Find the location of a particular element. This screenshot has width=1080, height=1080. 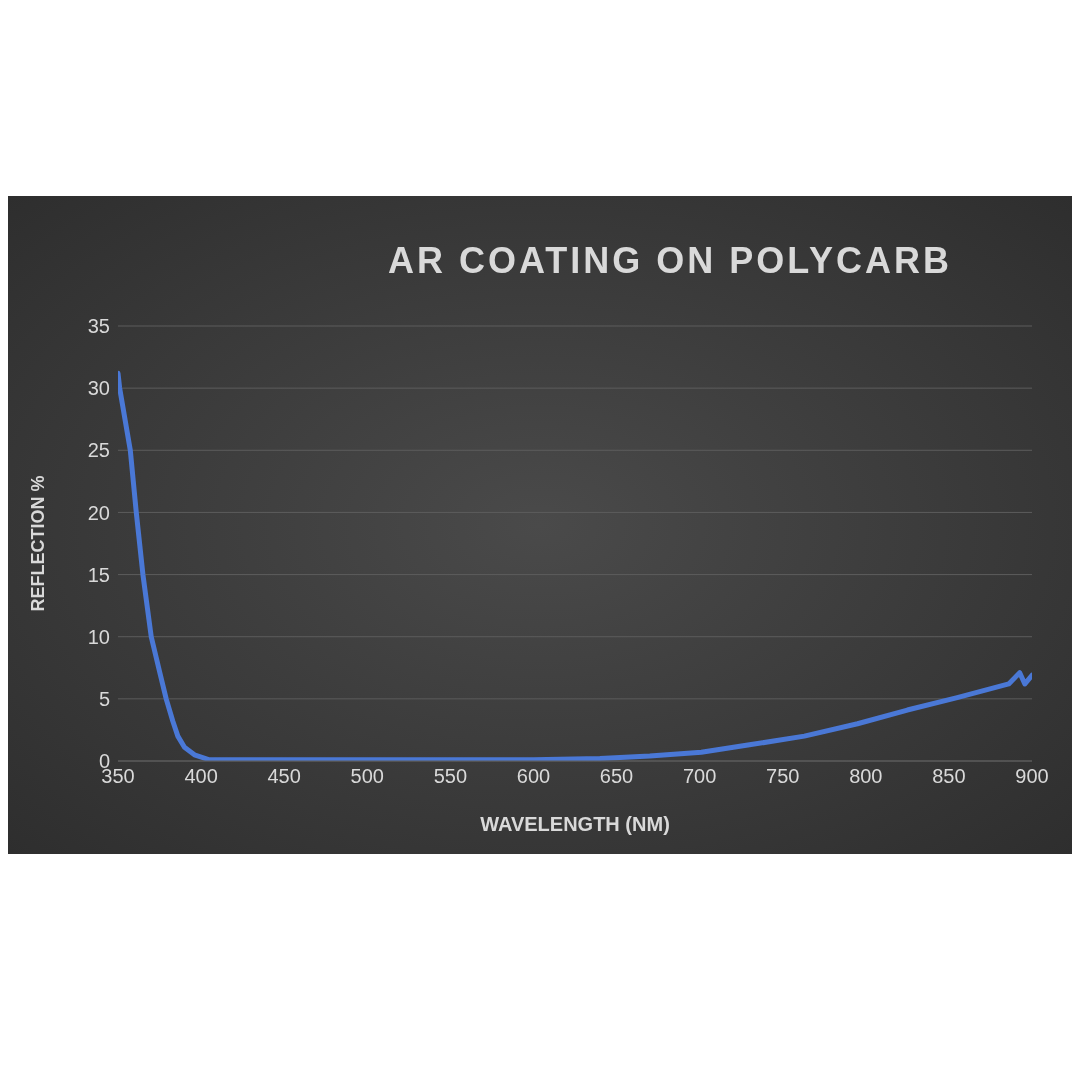

y-axis-title: REFLECTION % is located at coordinates (38, 543).